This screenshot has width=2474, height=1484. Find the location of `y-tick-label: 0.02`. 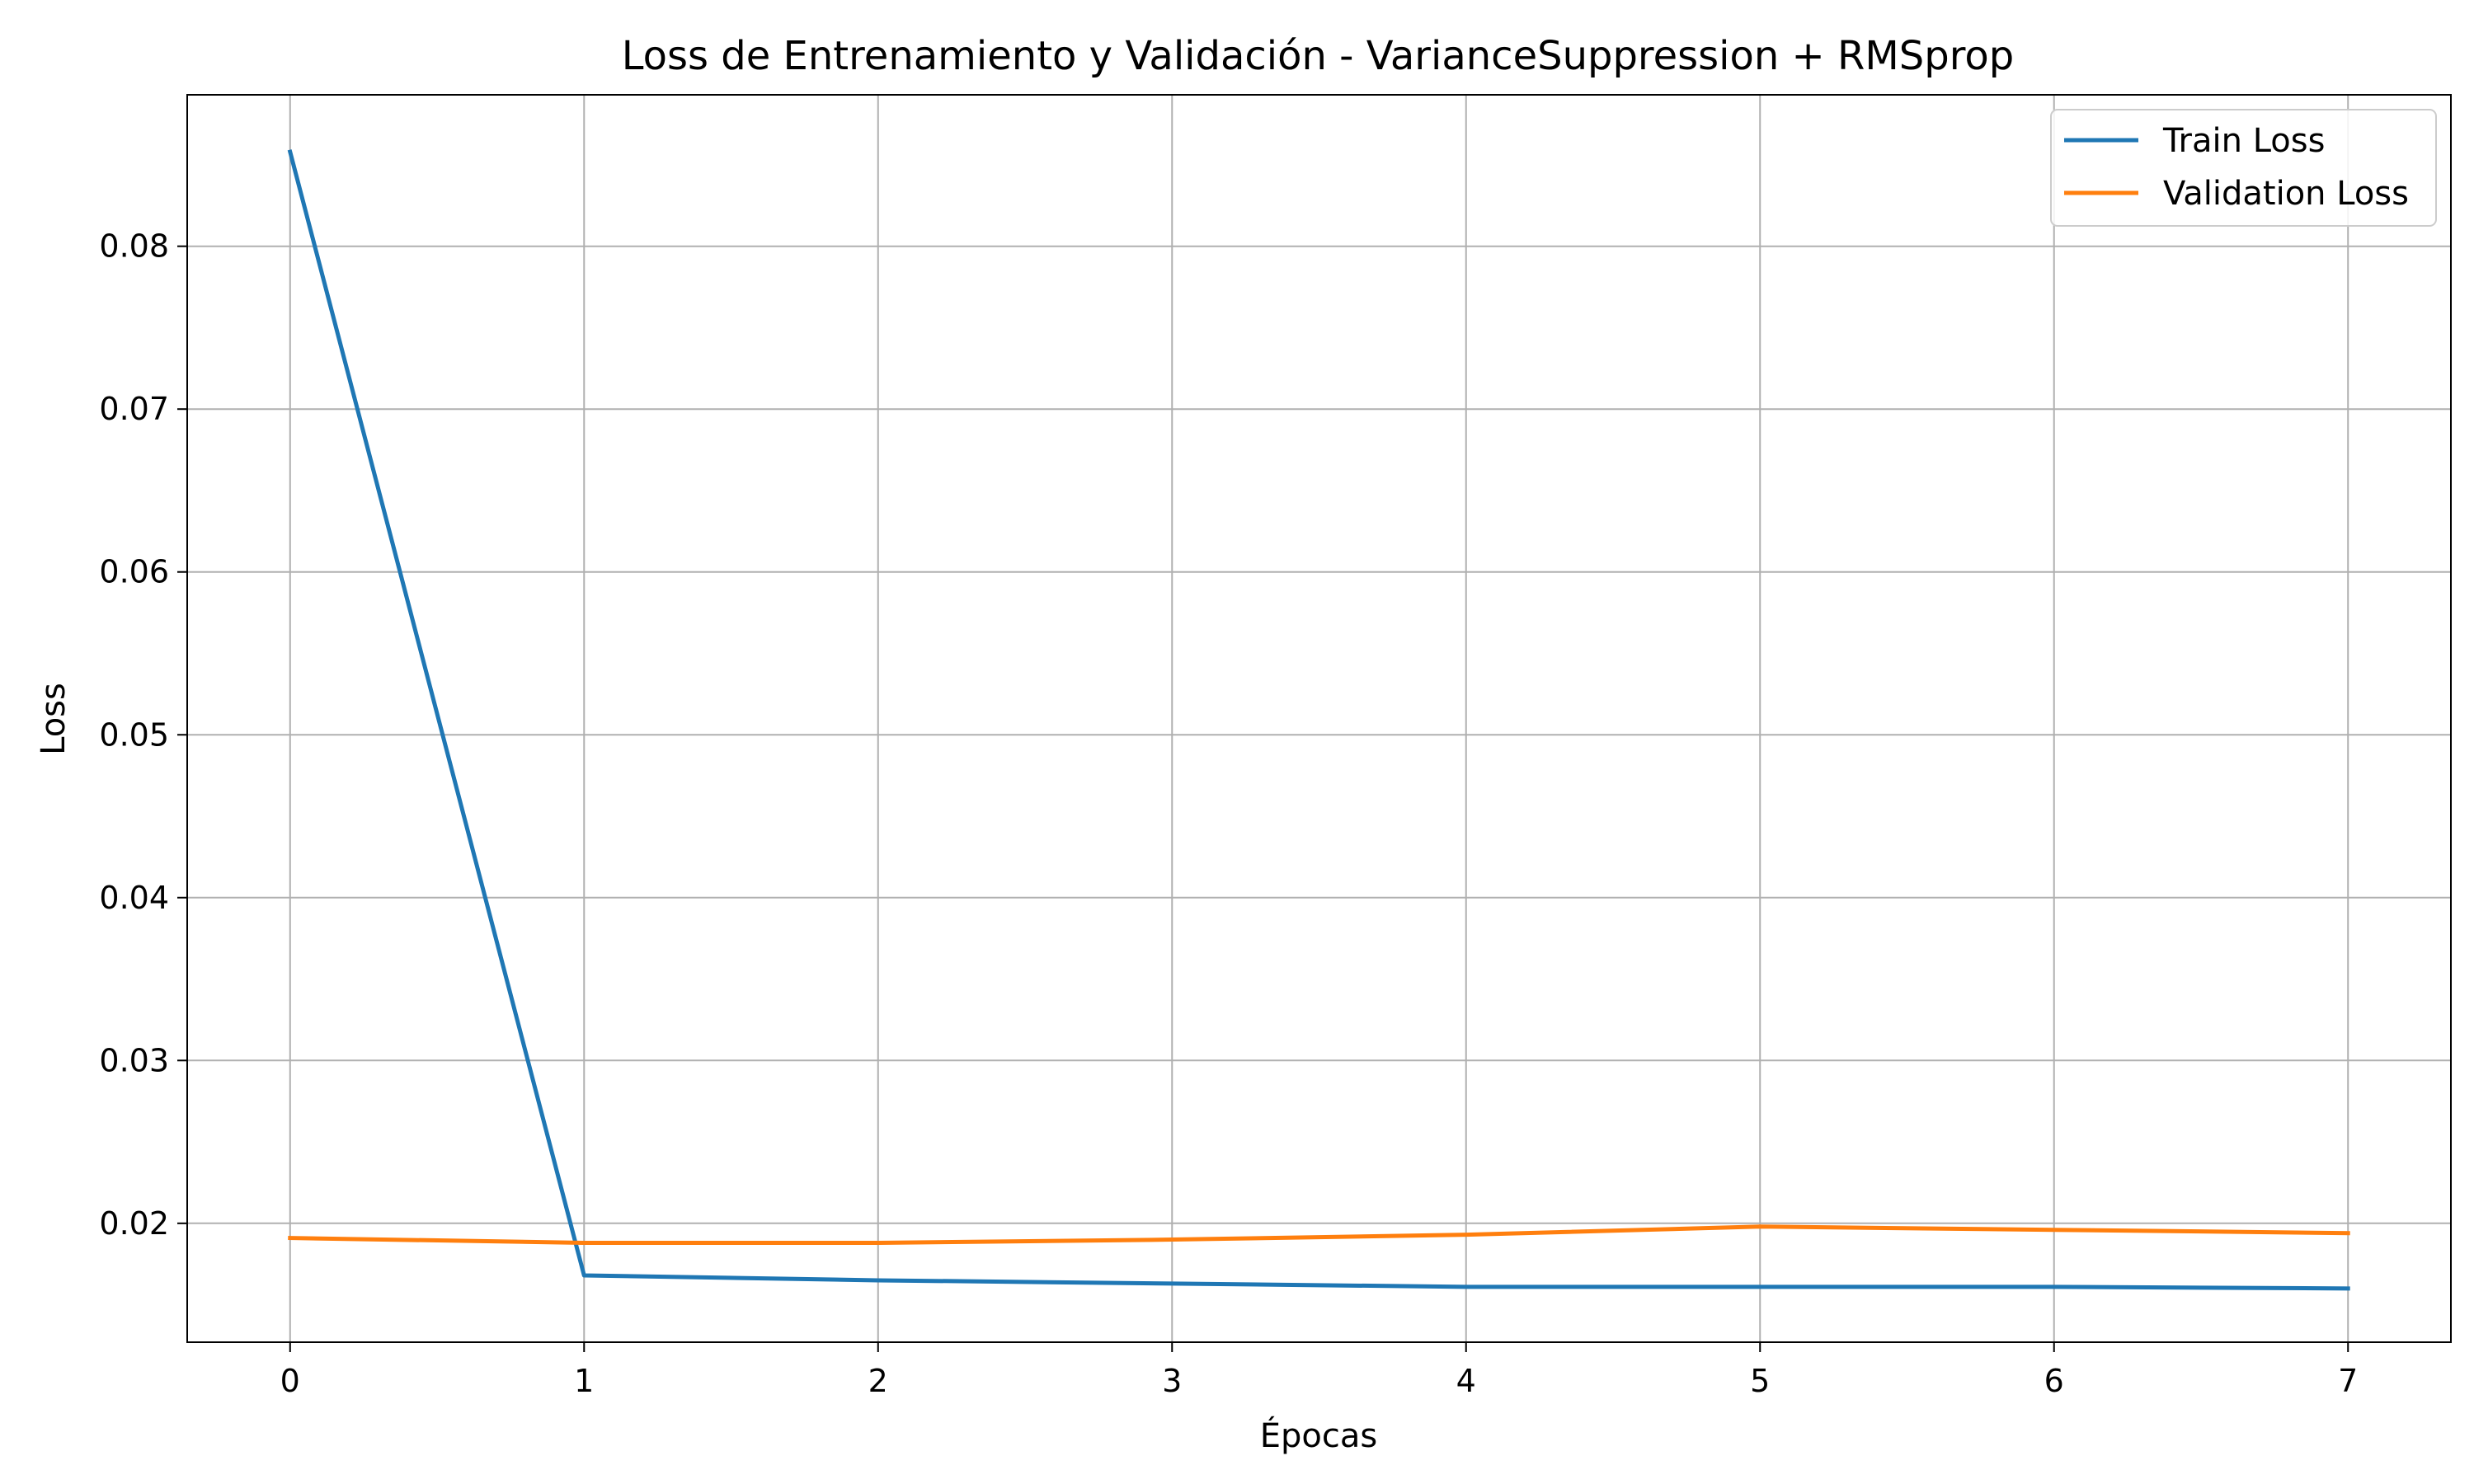

y-tick-label: 0.02 is located at coordinates (134, 1223).